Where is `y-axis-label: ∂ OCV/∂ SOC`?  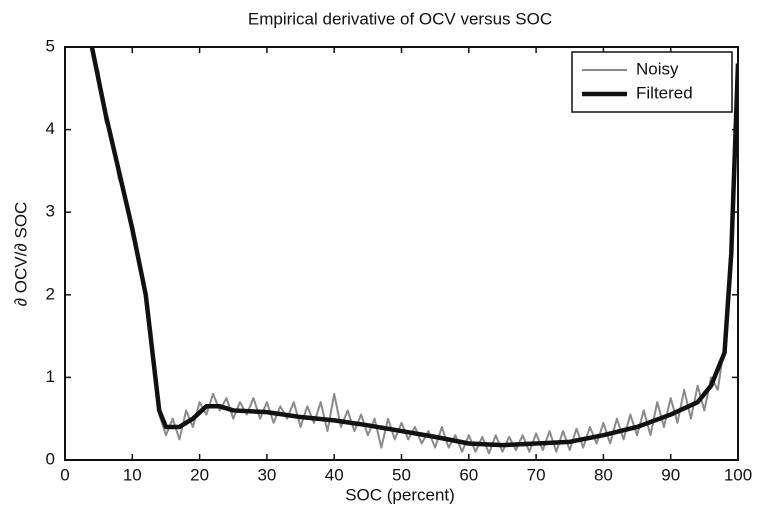
y-axis-label: ∂ OCV/∂ SOC is located at coordinates (20, 254).